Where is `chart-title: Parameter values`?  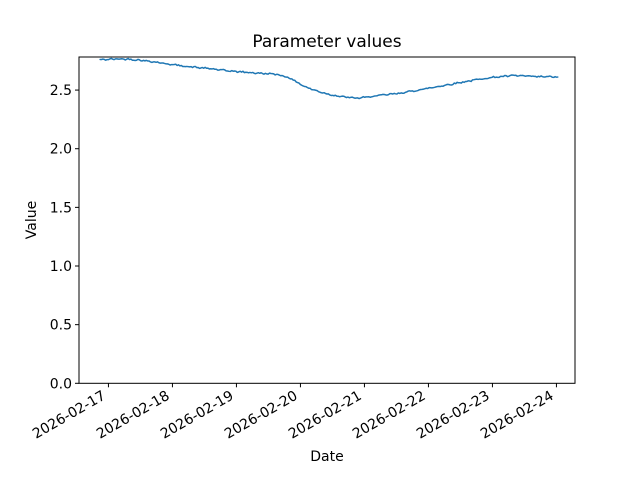 chart-title: Parameter values is located at coordinates (326, 42).